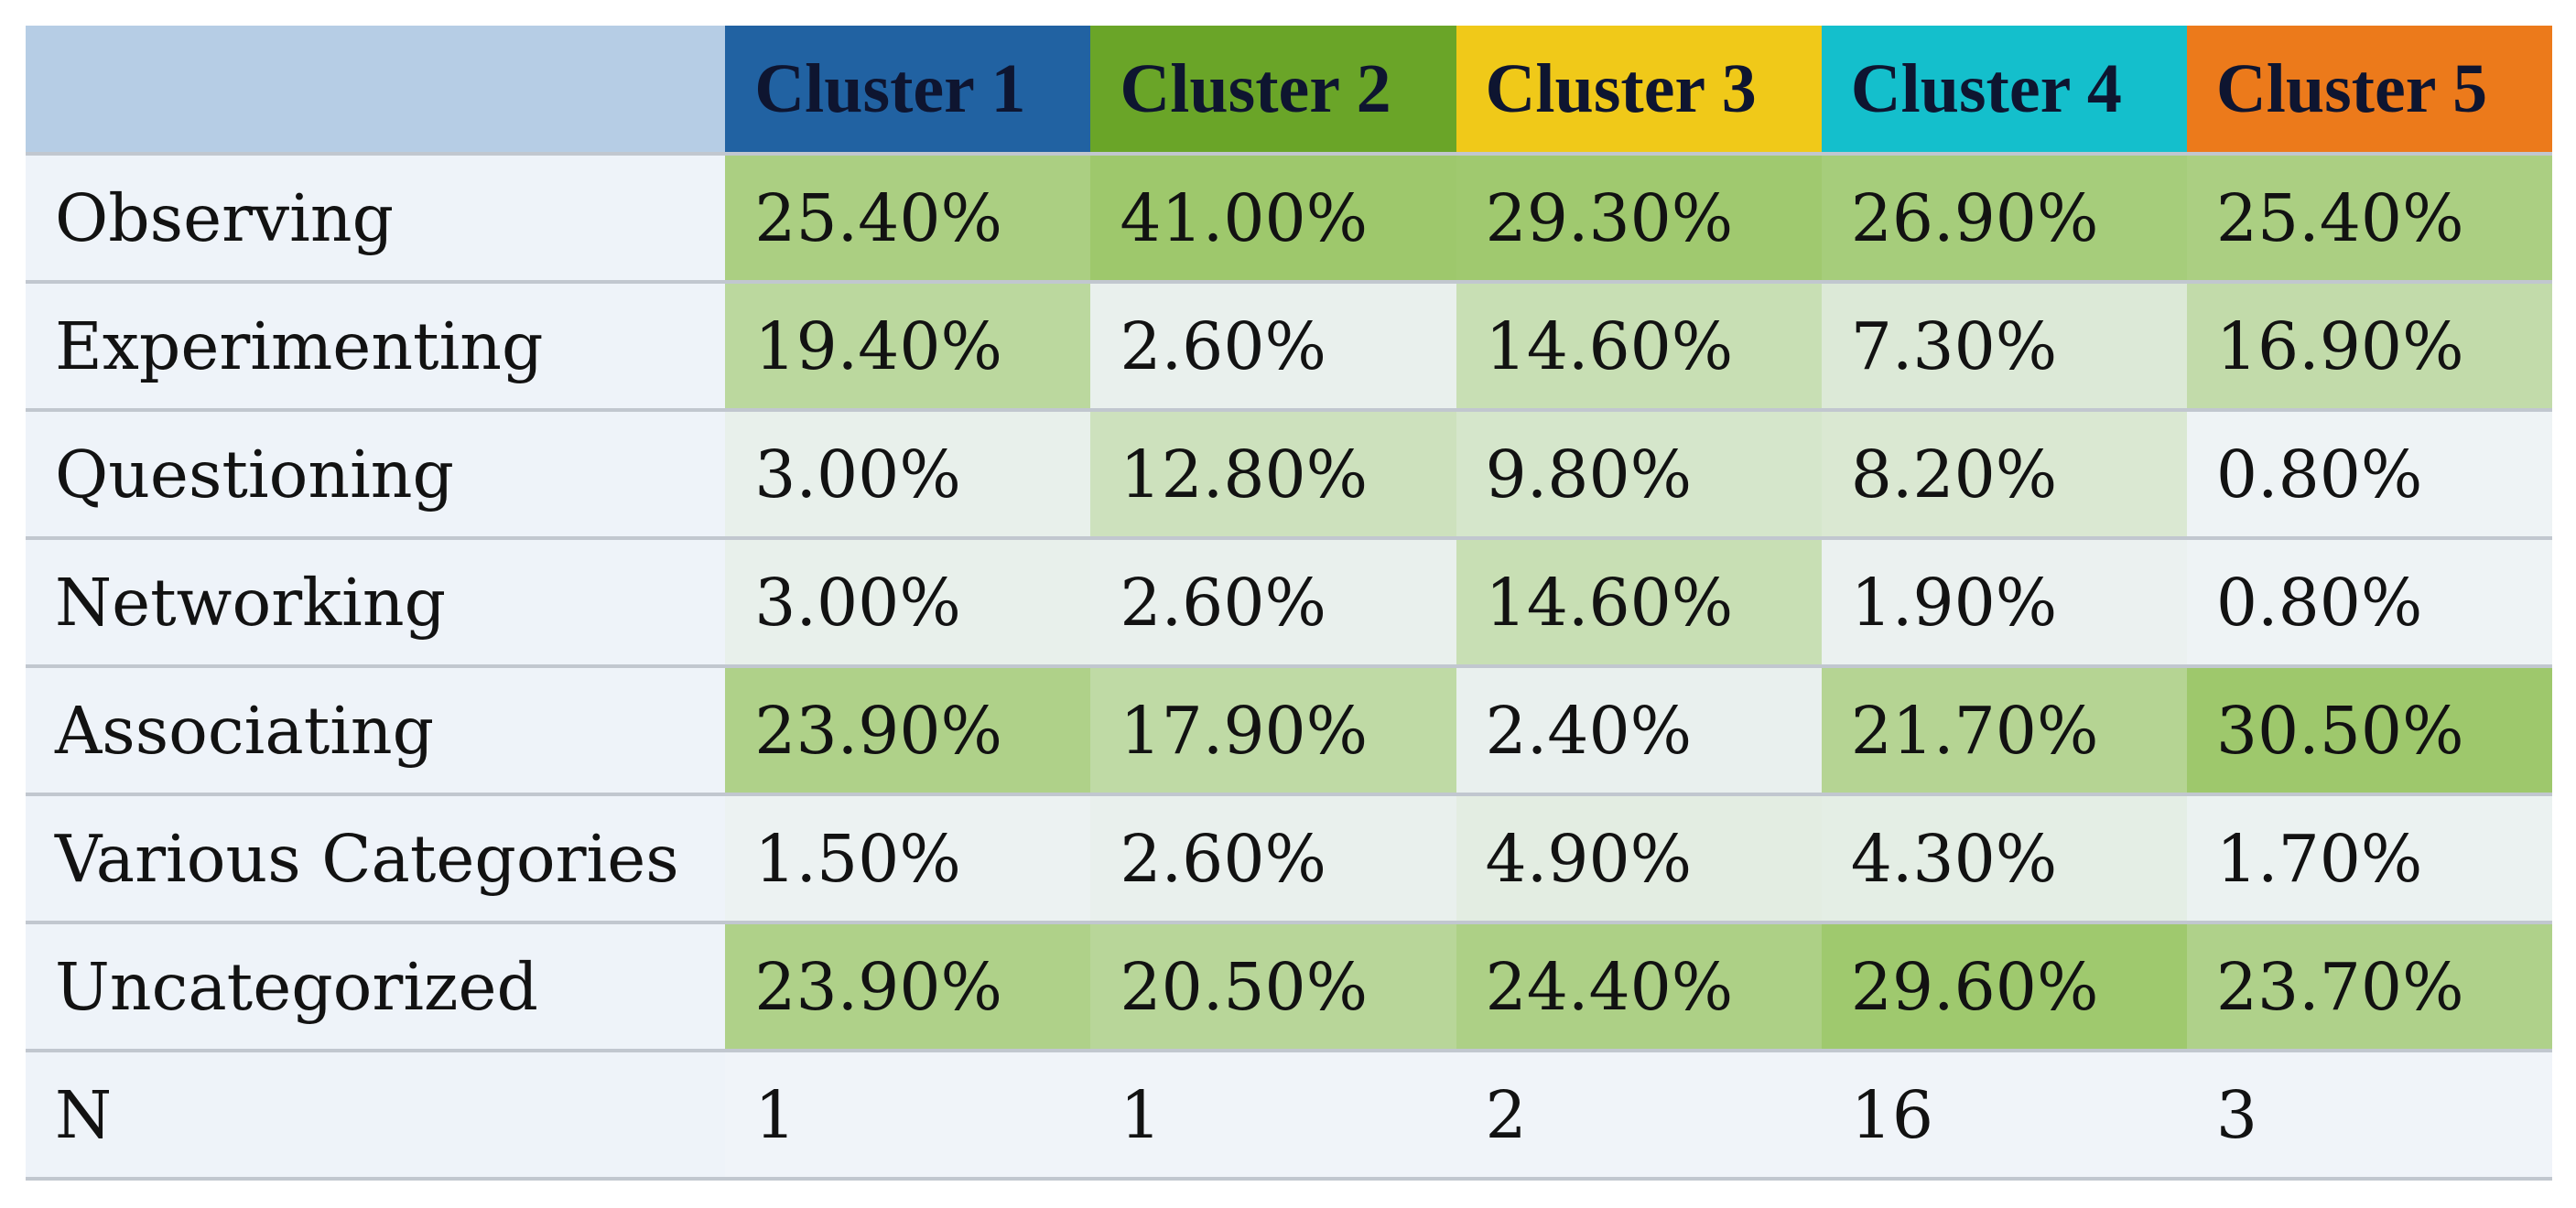 This screenshot has height=1208, width=2576. Describe the element at coordinates (1639, 1115) in the screenshot. I see `table-cell: 2` at that location.